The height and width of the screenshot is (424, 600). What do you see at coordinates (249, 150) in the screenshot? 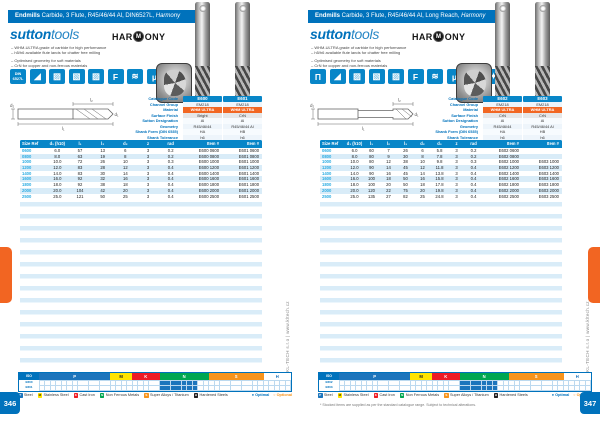
I see `item-code: E601 0600` at bounding box center [249, 150].